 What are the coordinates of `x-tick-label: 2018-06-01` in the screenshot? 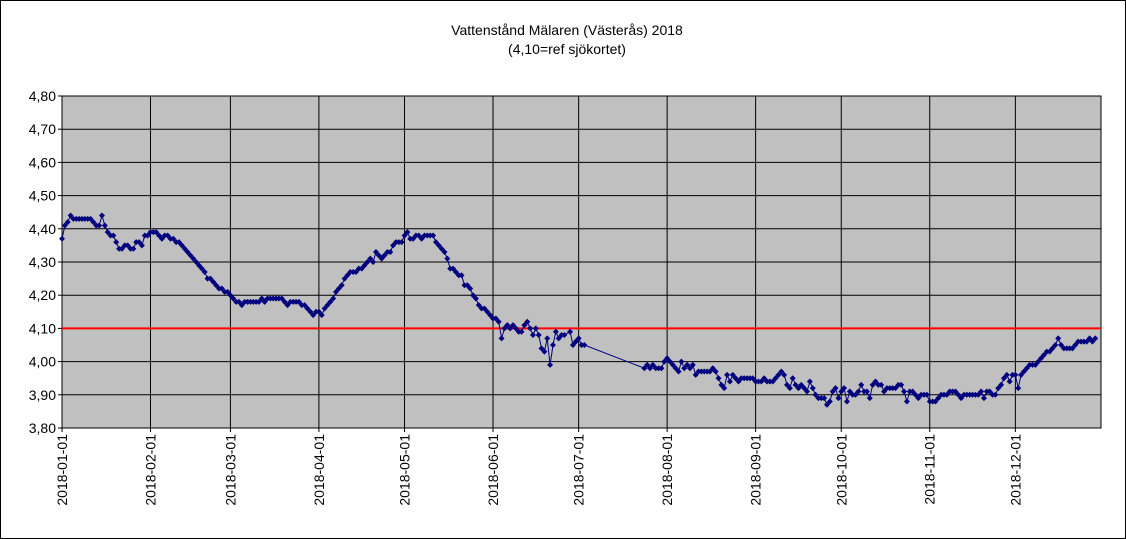 It's located at (493, 470).